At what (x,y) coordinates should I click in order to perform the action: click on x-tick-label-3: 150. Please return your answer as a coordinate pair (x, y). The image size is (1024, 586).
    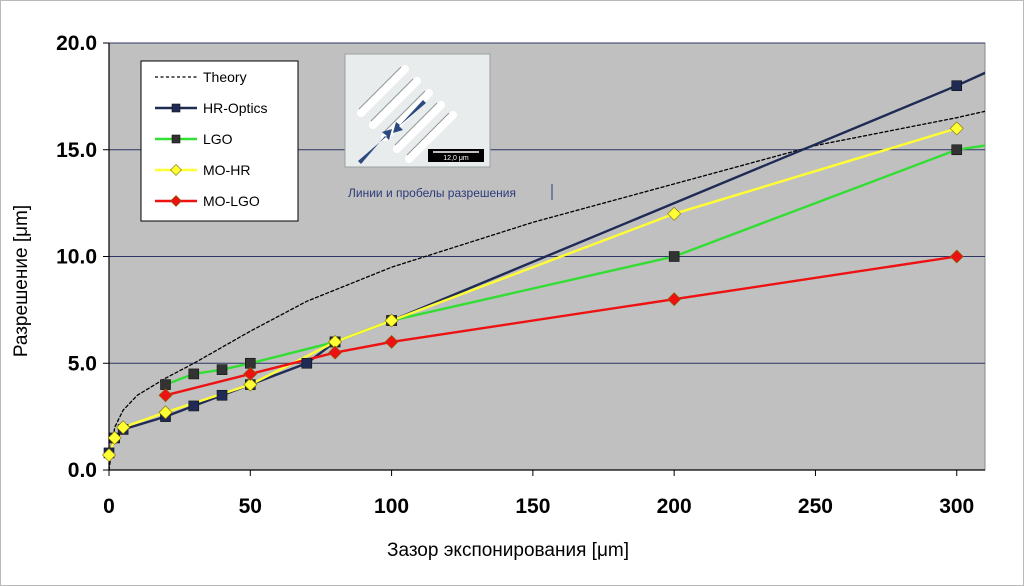
    Looking at the image, I should click on (532, 506).